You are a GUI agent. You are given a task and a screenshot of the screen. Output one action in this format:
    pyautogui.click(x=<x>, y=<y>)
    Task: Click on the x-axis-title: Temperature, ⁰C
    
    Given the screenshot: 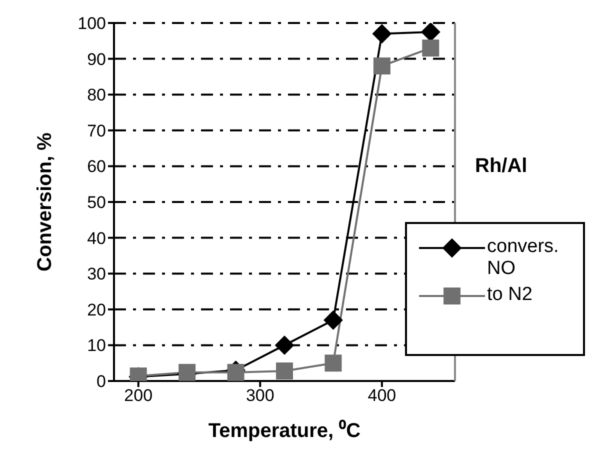 What is the action you would take?
    pyautogui.click(x=284, y=430)
    